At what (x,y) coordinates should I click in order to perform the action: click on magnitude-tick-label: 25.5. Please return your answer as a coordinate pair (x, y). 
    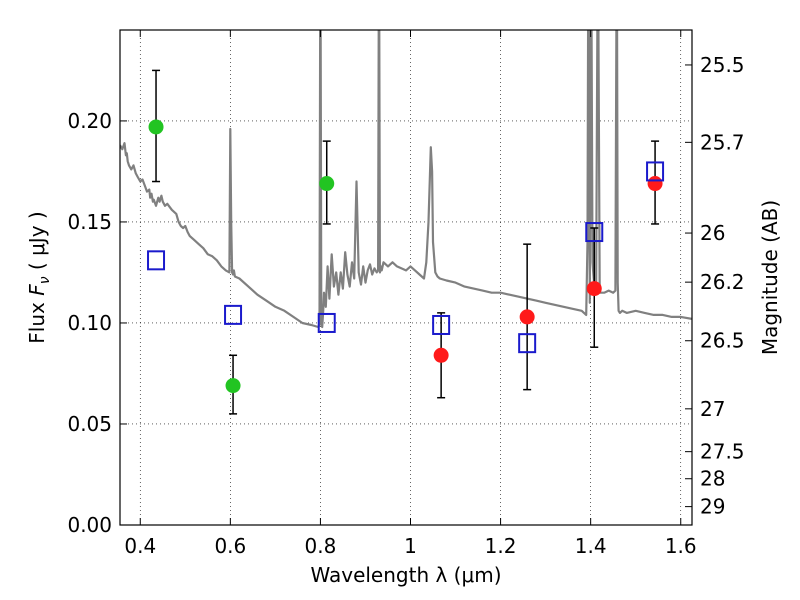
    Looking at the image, I should click on (722, 65).